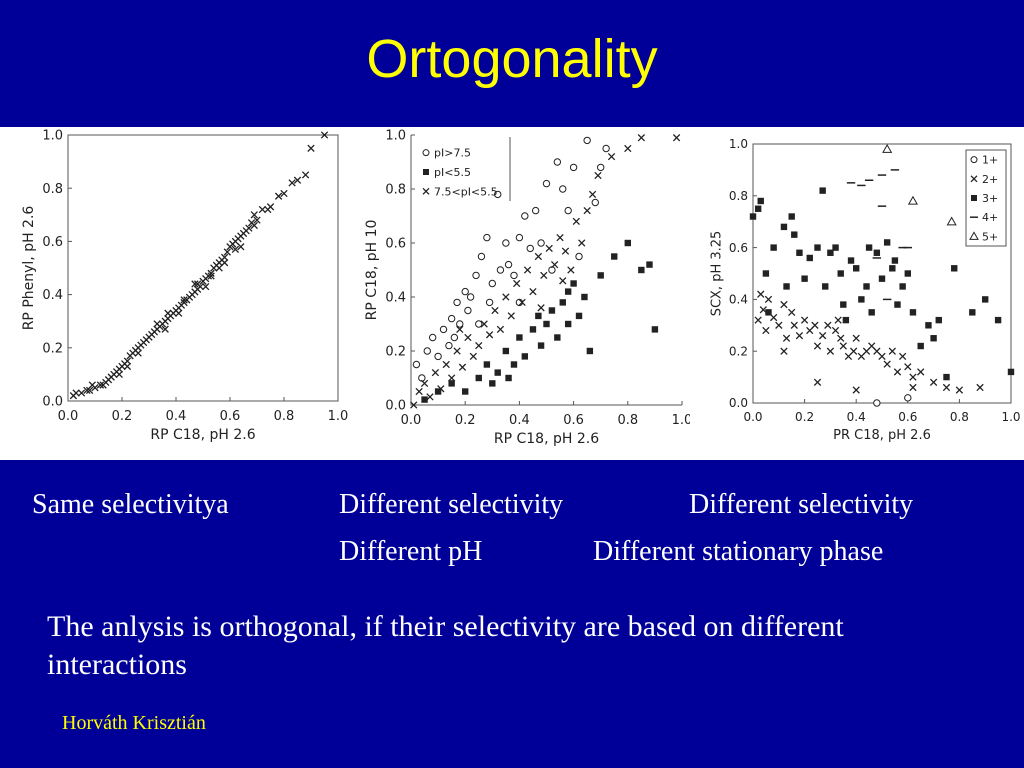 The height and width of the screenshot is (768, 1024). Describe the element at coordinates (1010, 417) in the screenshot. I see `x-tick-label: 1.0` at that location.